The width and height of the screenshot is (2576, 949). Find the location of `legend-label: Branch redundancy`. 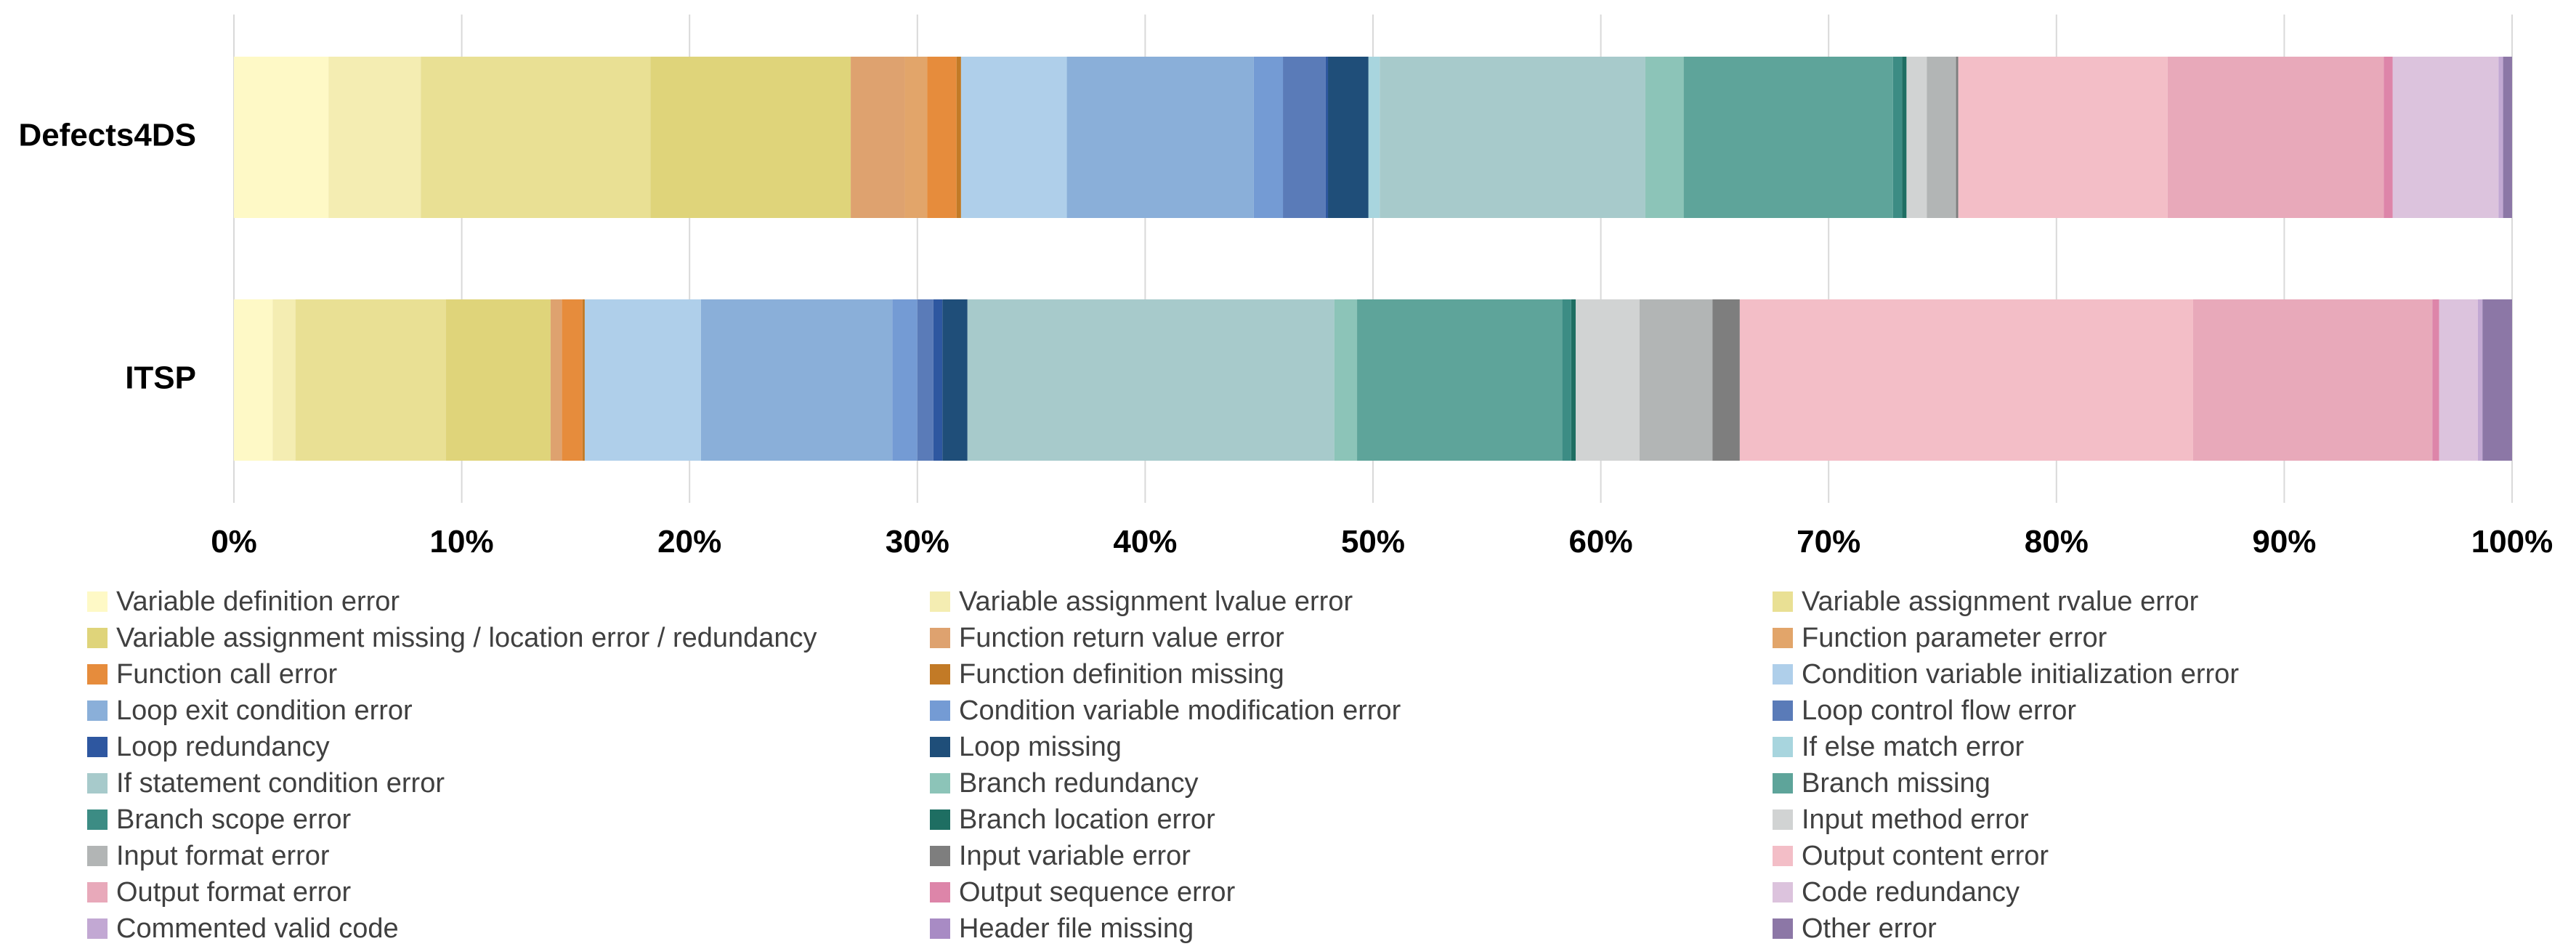

legend-label: Branch redundancy is located at coordinates (1079, 783).